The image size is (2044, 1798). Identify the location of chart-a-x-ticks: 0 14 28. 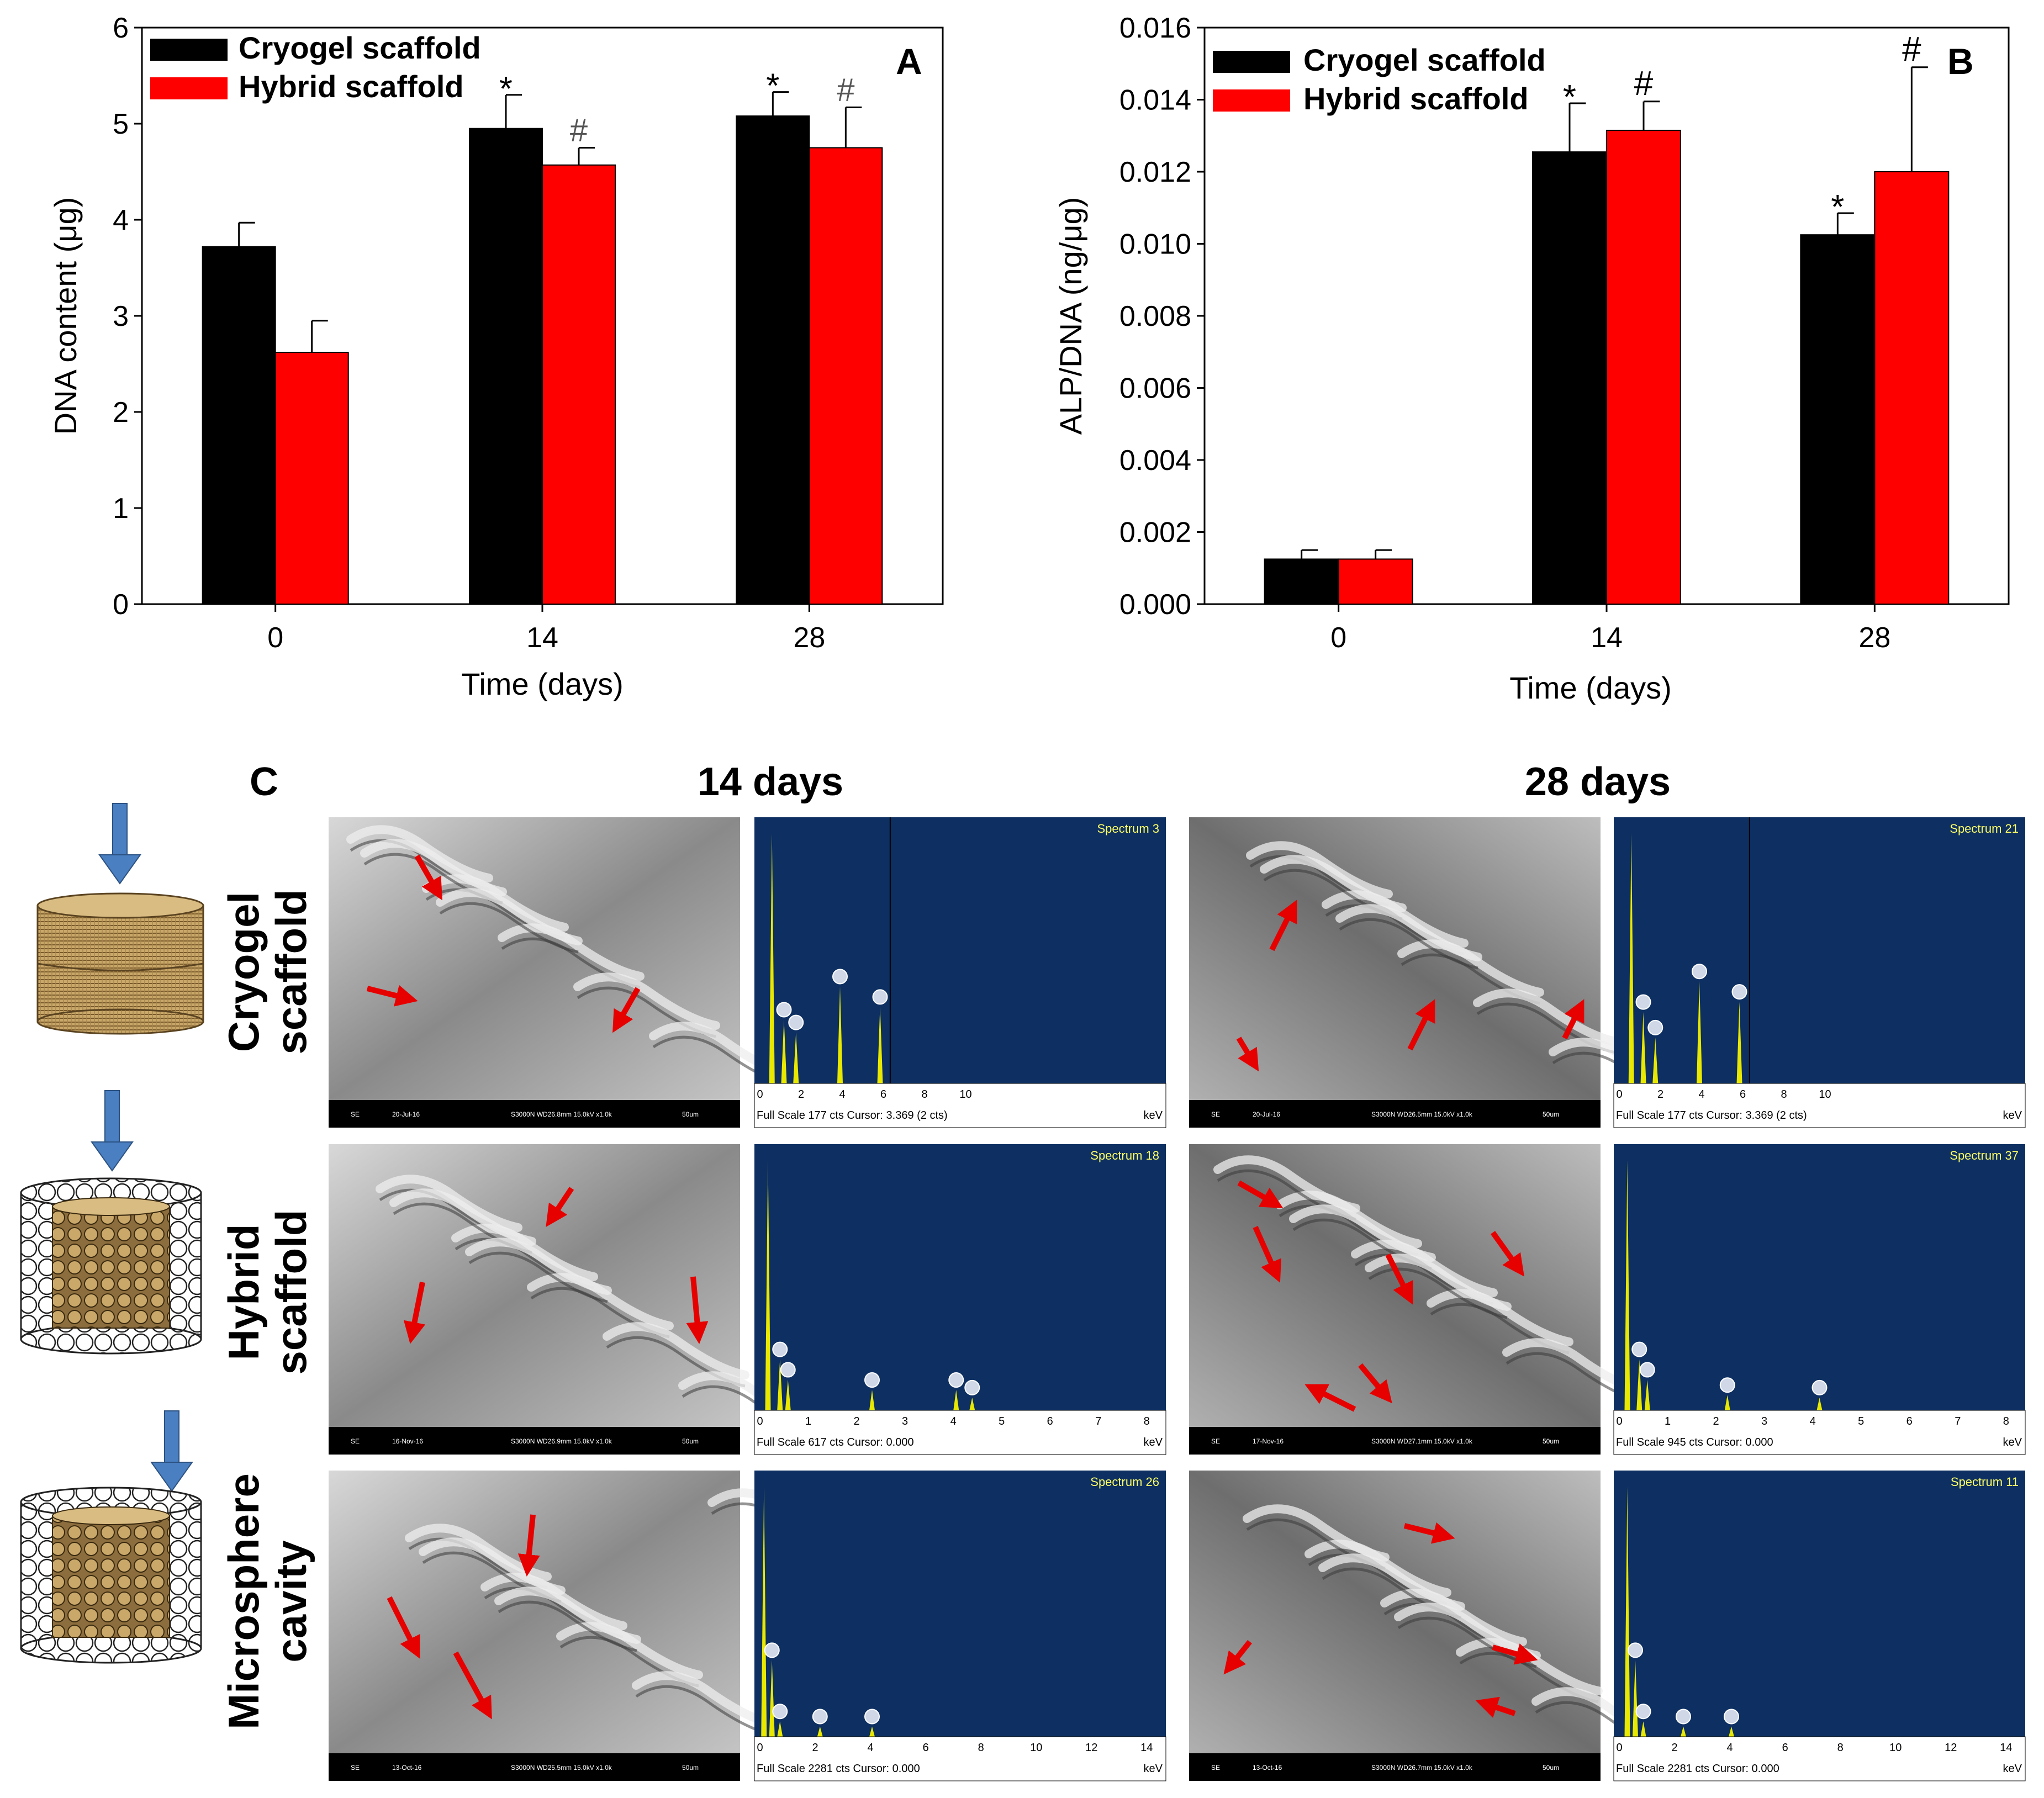
(546, 629).